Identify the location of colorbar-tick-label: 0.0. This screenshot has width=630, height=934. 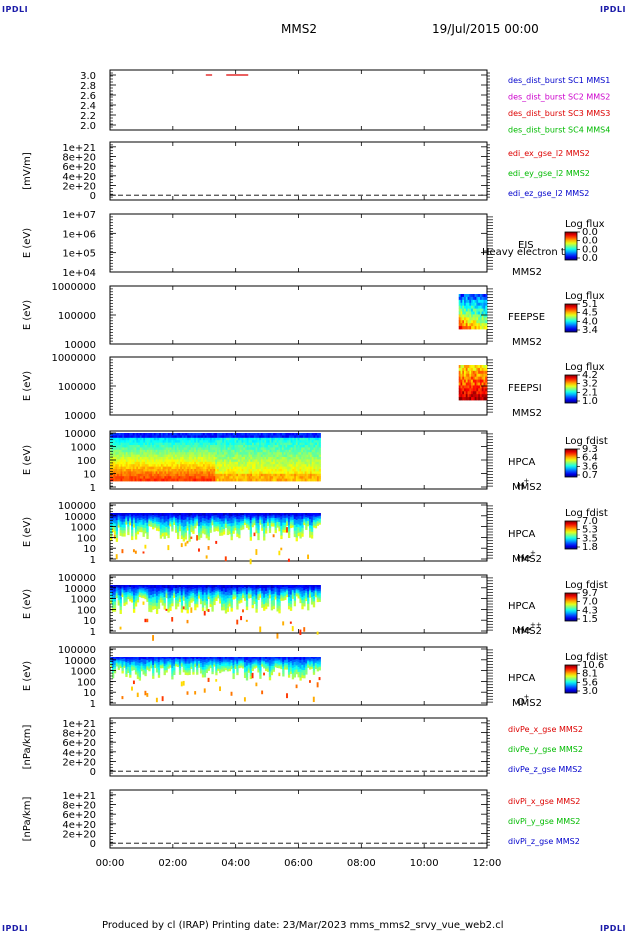
(590, 249).